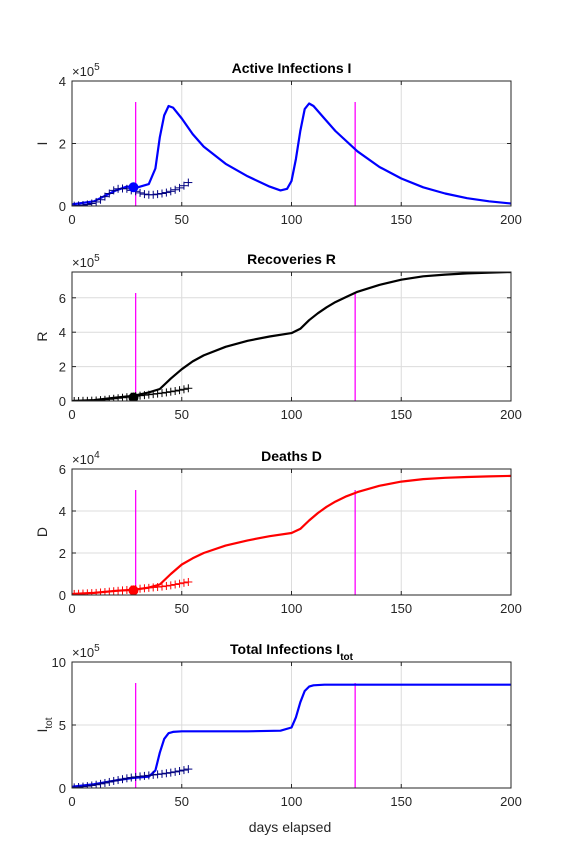 This screenshot has height=848, width=565. Describe the element at coordinates (62, 469) in the screenshot. I see `y-tick-label: 6` at that location.